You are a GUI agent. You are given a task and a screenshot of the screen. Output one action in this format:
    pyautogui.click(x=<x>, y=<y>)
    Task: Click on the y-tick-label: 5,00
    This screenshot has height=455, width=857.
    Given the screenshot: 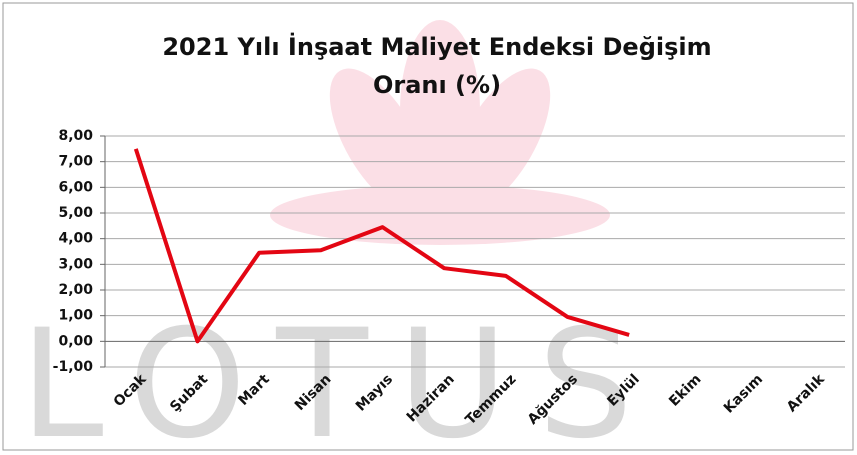 What is the action you would take?
    pyautogui.click(x=75, y=213)
    